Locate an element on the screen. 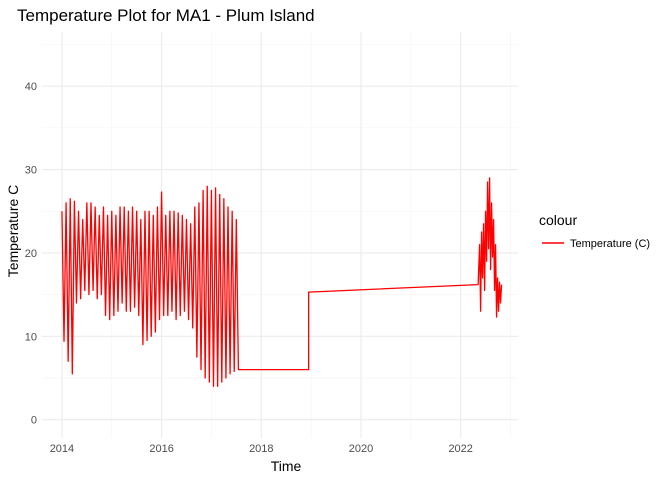  legend-label-temperature: Temperature (C) is located at coordinates (610, 244).